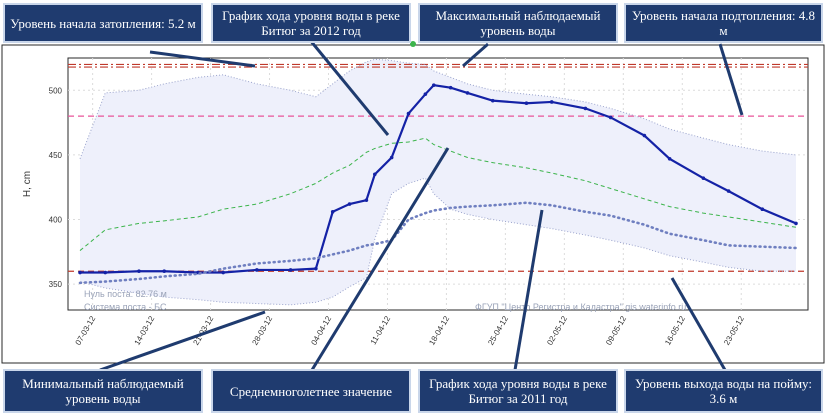  What do you see at coordinates (56, 155) in the screenshot?
I see `y-tick-label: 450` at bounding box center [56, 155].